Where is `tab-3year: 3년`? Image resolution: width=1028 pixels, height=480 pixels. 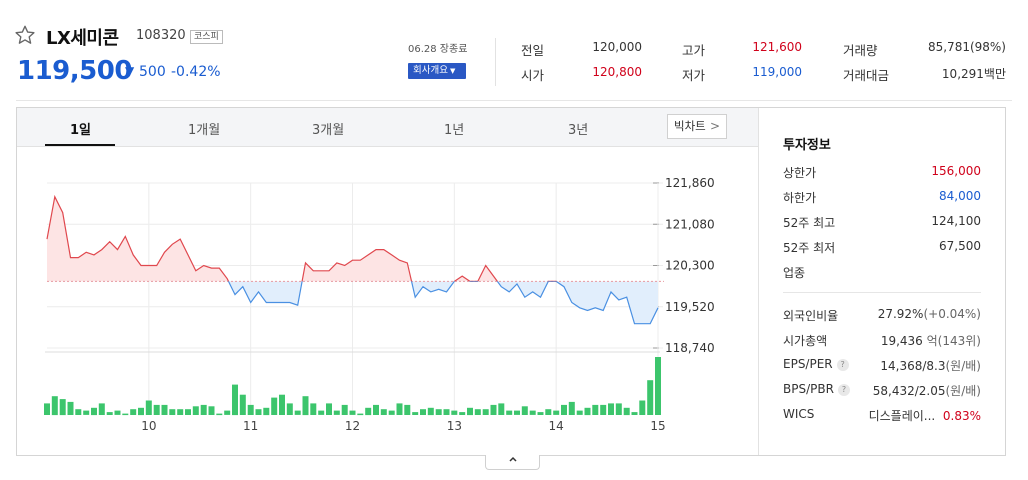 tab-3year: 3년 is located at coordinates (578, 130).